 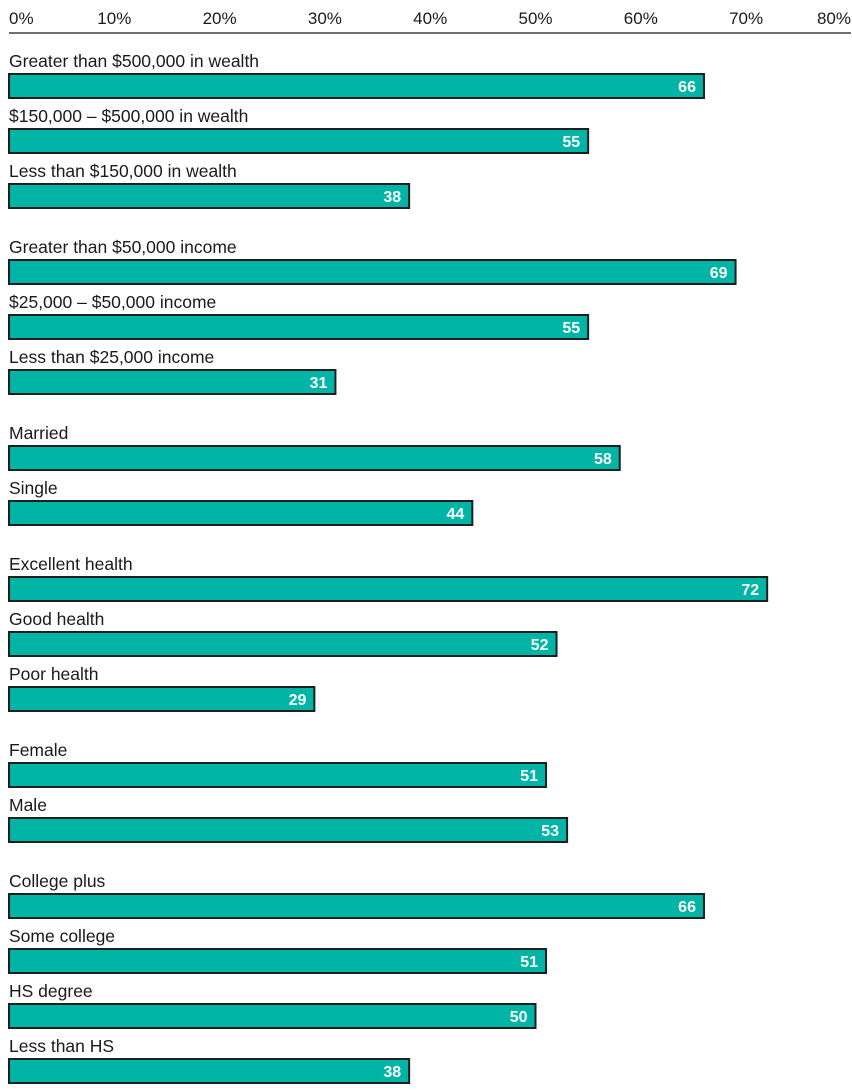 I want to click on x-tick-label: 20%, so click(x=220, y=18).